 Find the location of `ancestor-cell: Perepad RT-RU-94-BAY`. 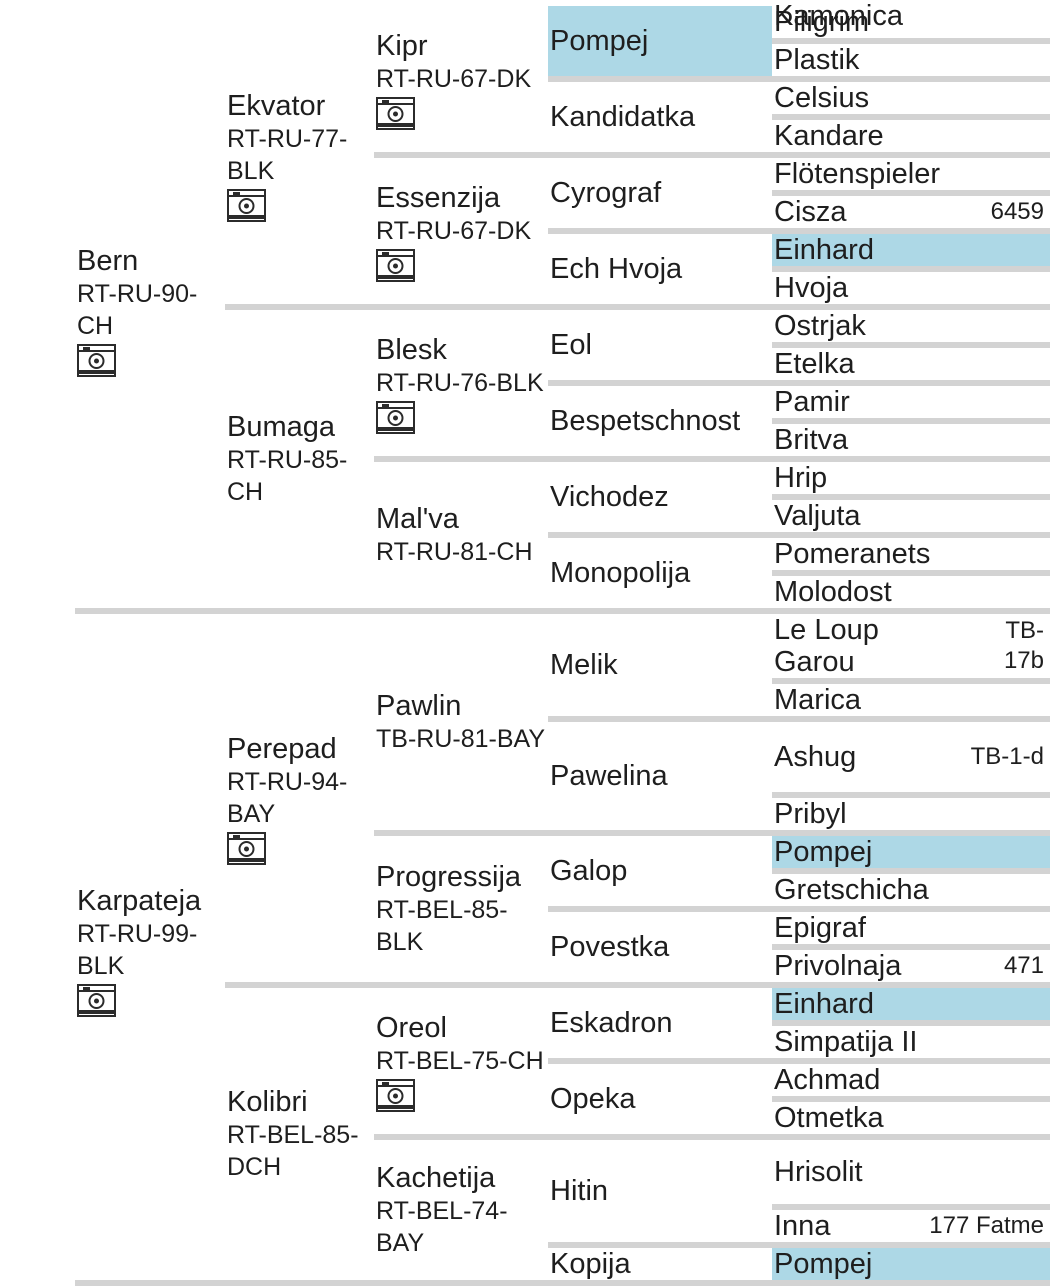

ancestor-cell: Perepad RT-RU-94-BAY is located at coordinates (299, 798).